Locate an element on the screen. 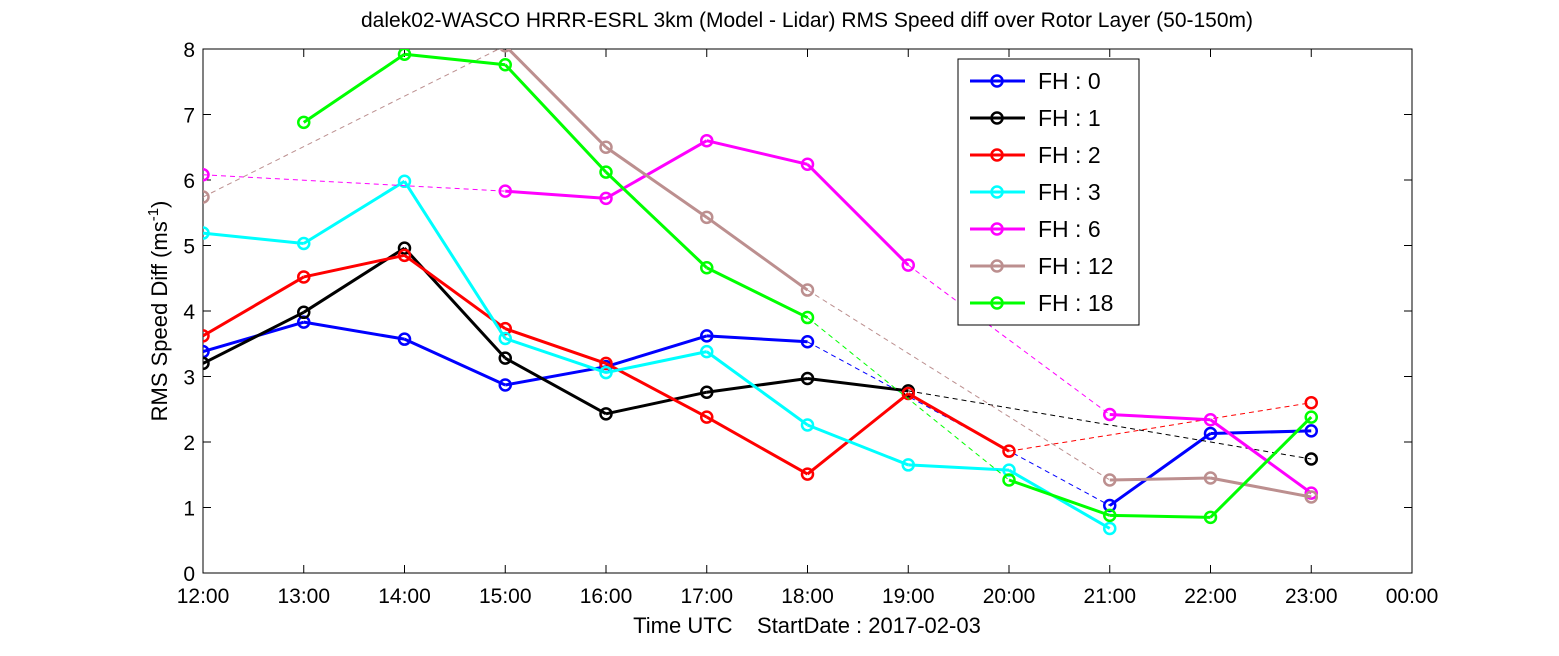 This screenshot has height=656, width=1559. y-axis-label: RMS Speed Diff (ms-1) is located at coordinates (158, 311).